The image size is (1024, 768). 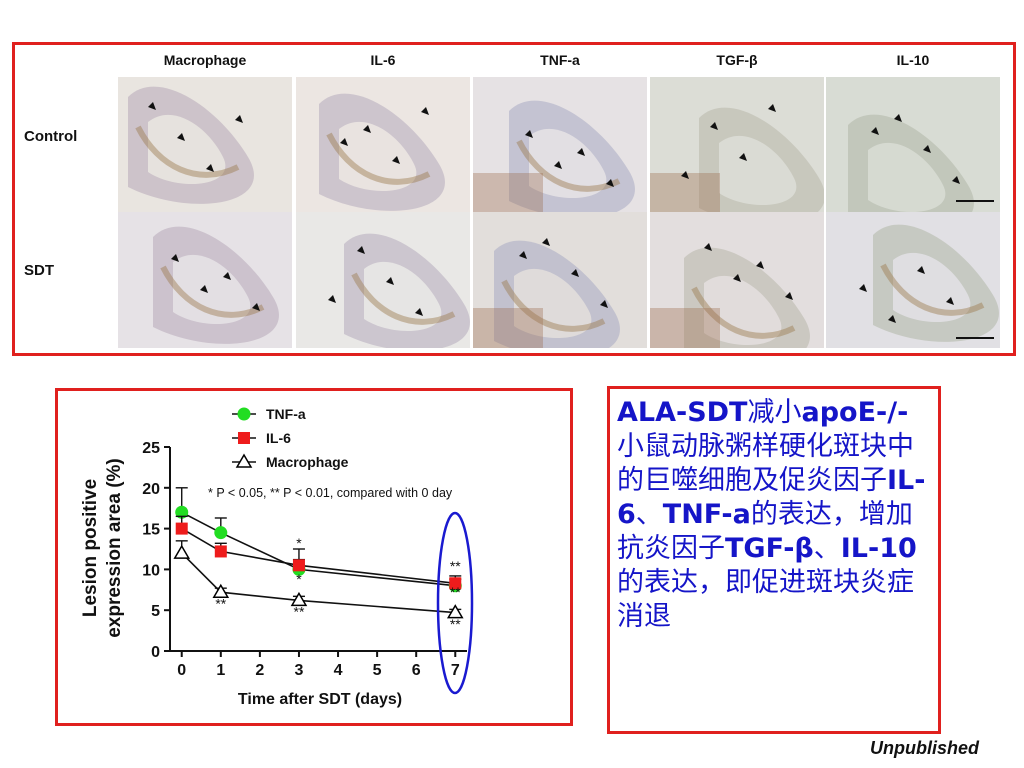 What do you see at coordinates (338, 670) in the screenshot?
I see `x-tick-label: 4` at bounding box center [338, 670].